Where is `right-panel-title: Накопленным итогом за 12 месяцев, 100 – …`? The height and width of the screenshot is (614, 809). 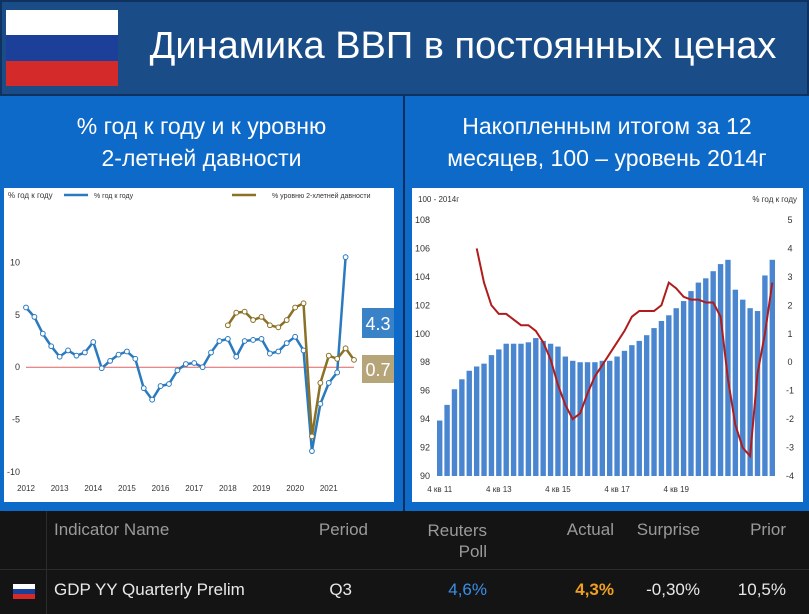 right-panel-title: Накопленным итогом за 12 месяцев, 100 – … is located at coordinates (607, 142).